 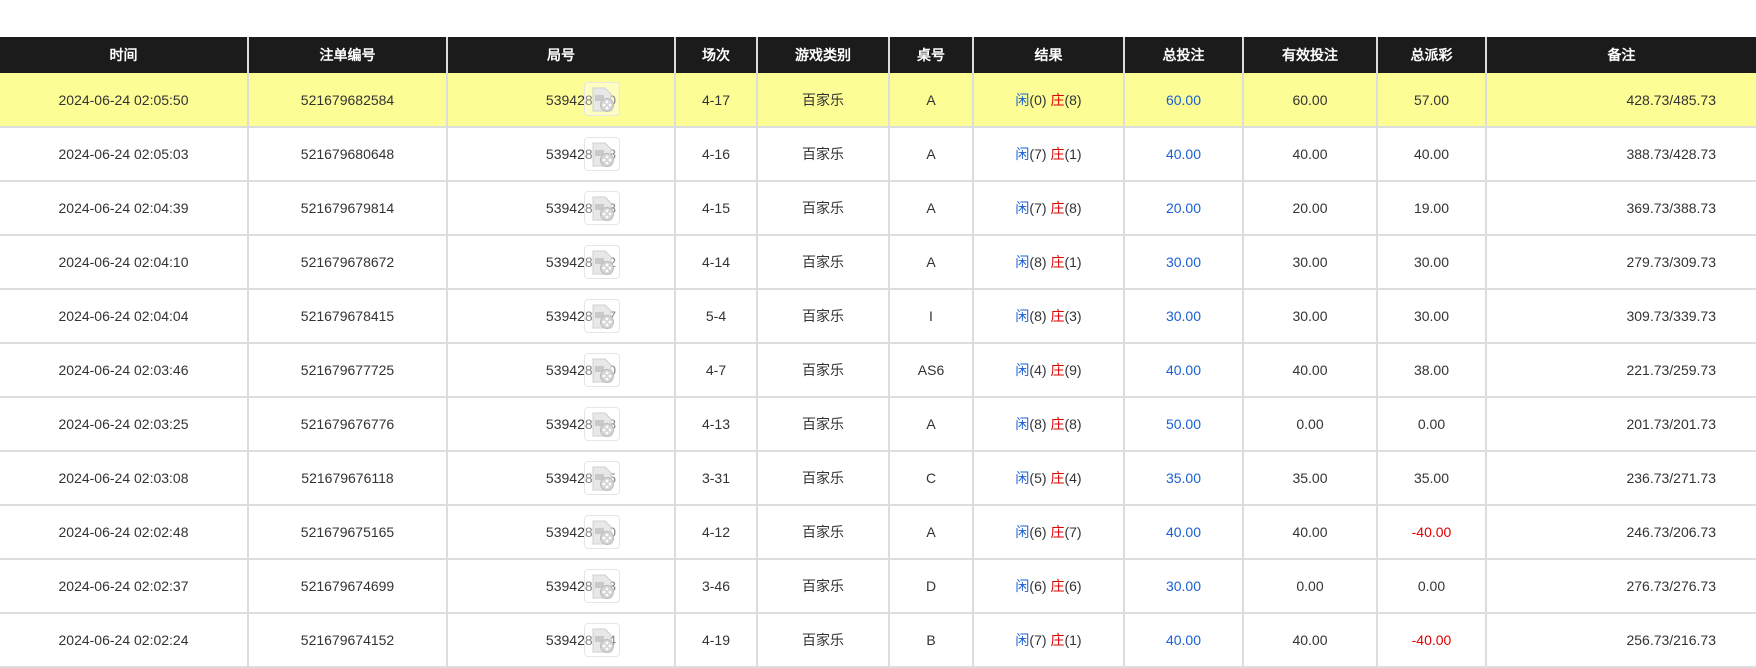 What do you see at coordinates (1073, 478) in the screenshot?
I see `banker-points: (4)` at bounding box center [1073, 478].